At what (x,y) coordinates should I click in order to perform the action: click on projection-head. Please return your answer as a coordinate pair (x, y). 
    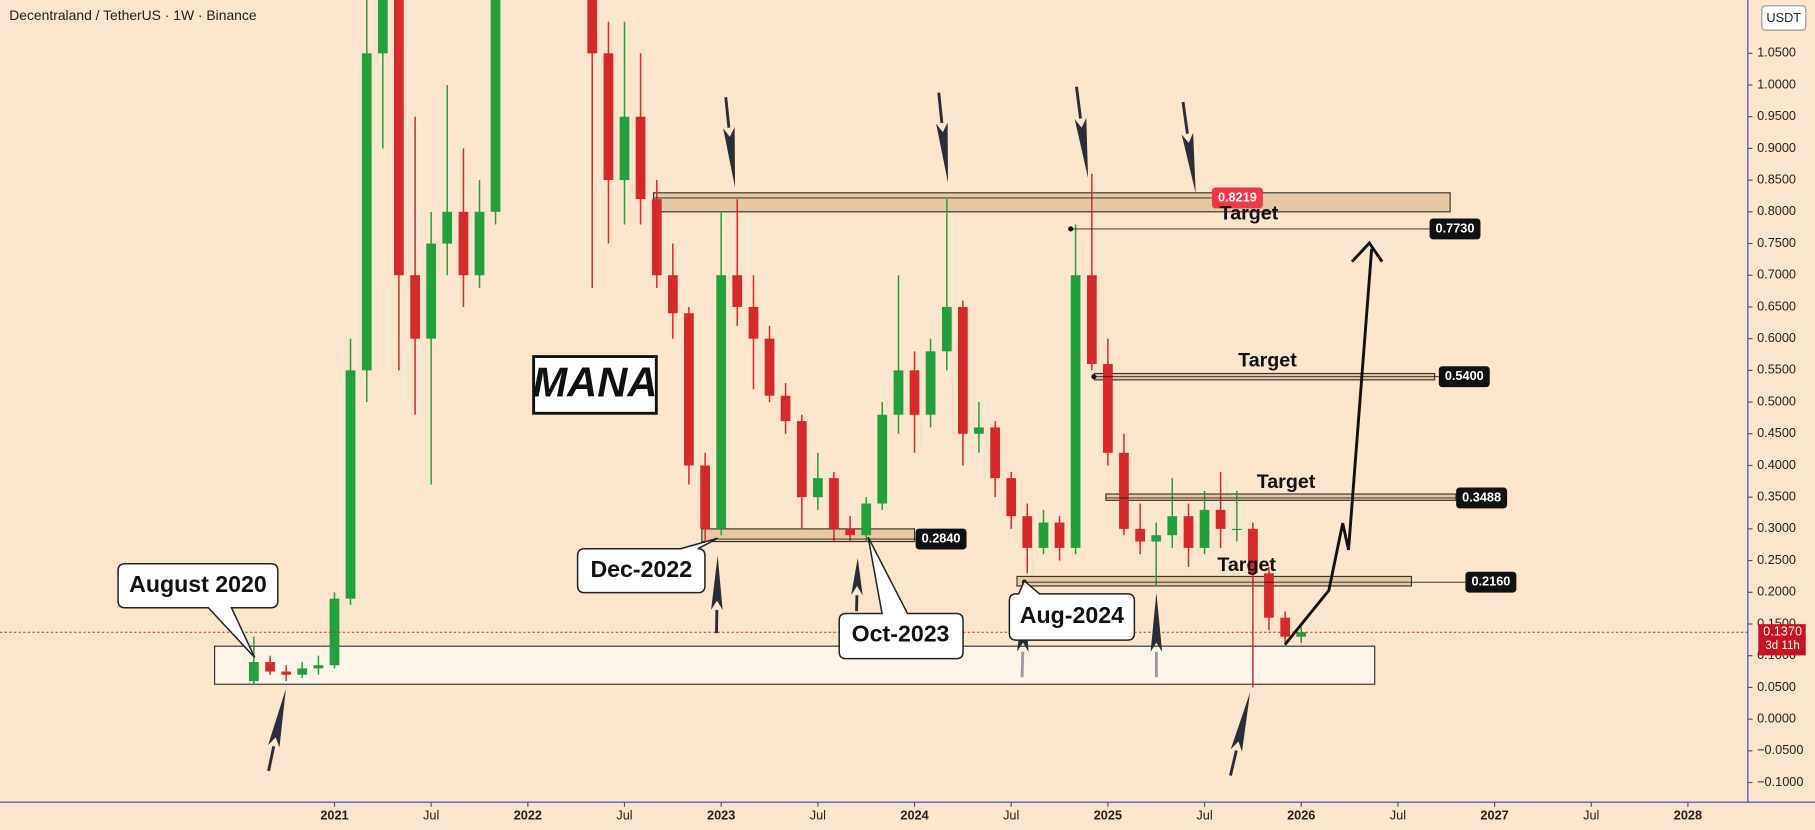
    Looking at the image, I should click on (1367, 251).